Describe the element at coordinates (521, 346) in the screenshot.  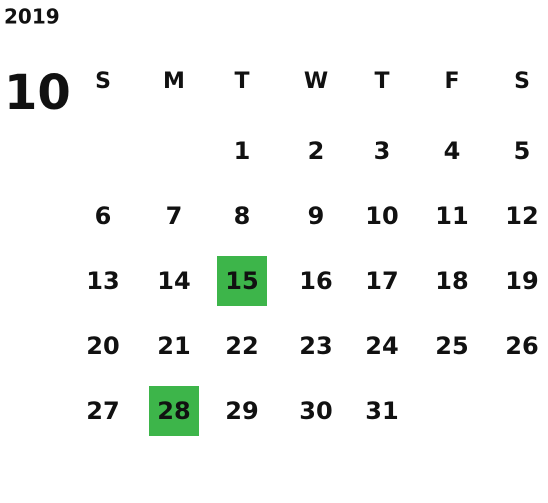
I see `day: 26` at that location.